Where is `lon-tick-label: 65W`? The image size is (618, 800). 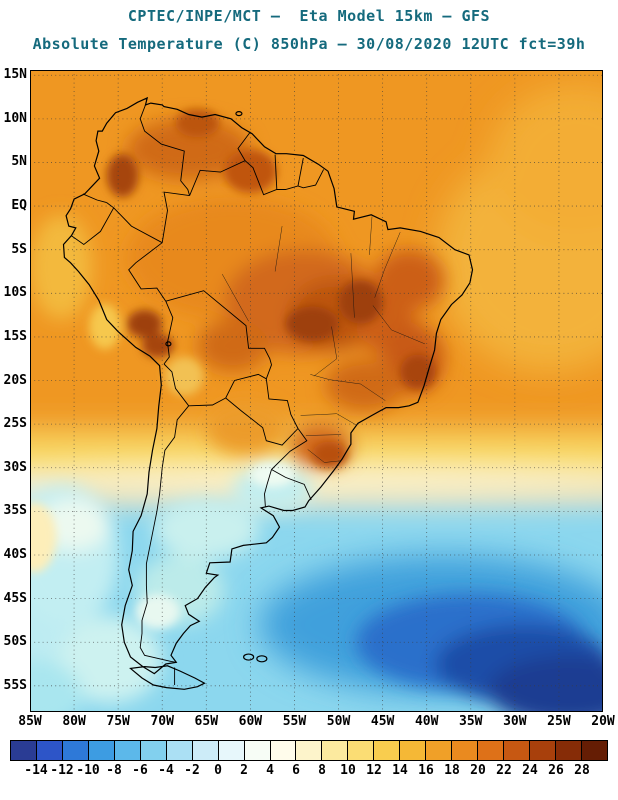
lon-tick-label: 65W is located at coordinates (206, 721).